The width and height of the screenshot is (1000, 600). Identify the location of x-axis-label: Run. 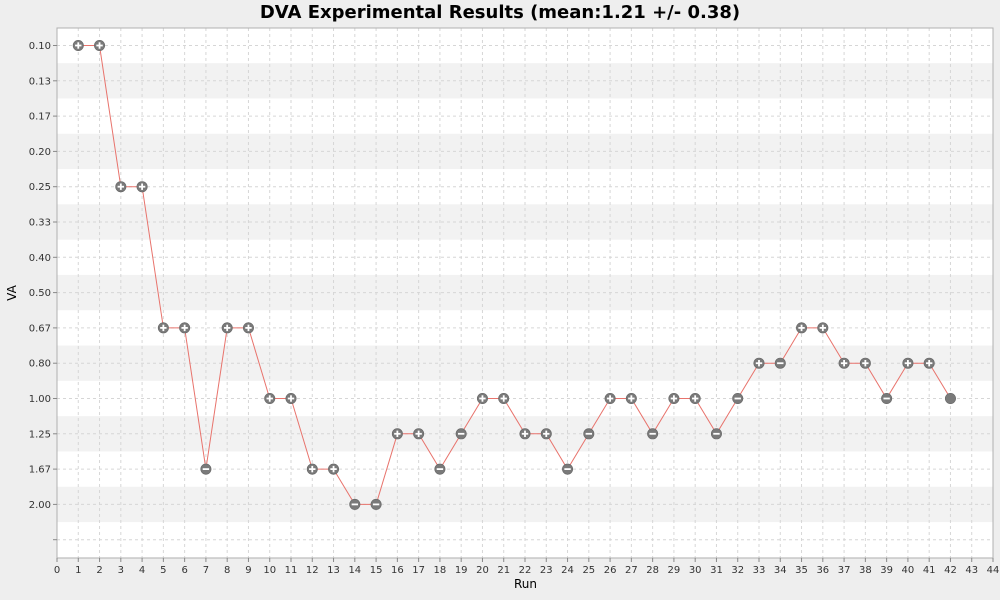
(525, 584).